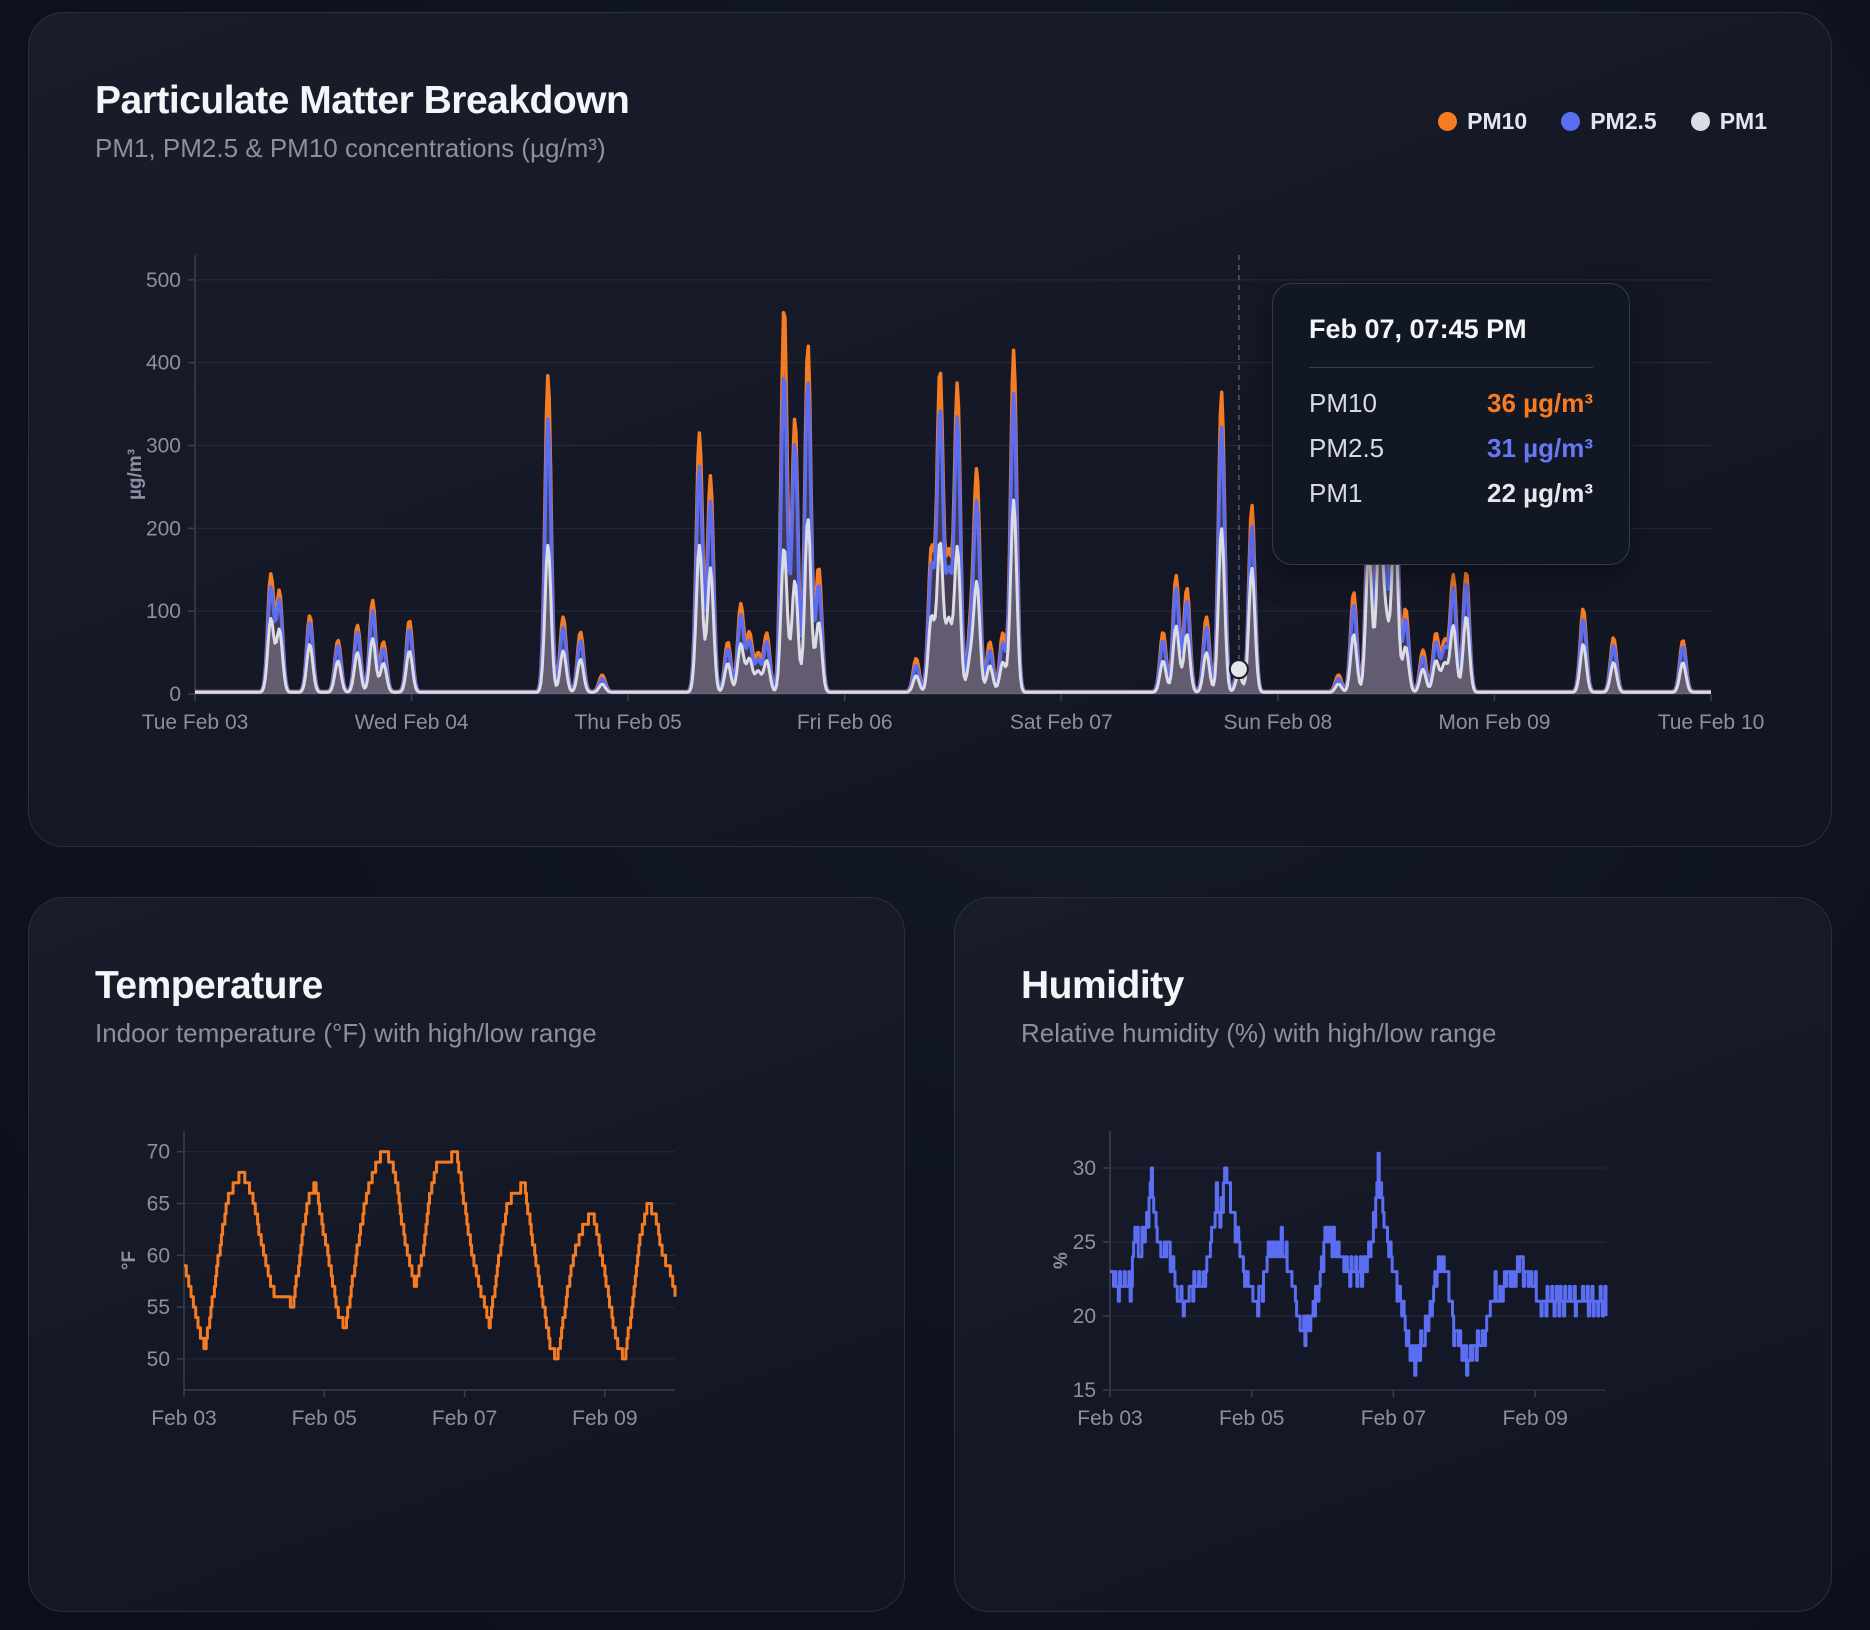 The image size is (1870, 1630). I want to click on temp-card-title: Temperature, so click(209, 985).